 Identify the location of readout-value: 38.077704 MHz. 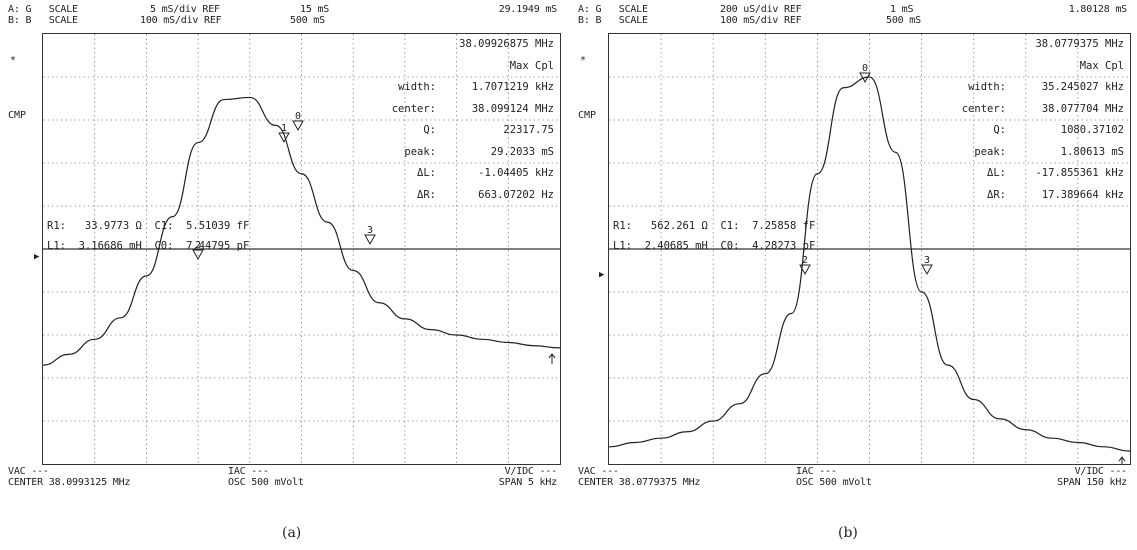
(1082, 108).